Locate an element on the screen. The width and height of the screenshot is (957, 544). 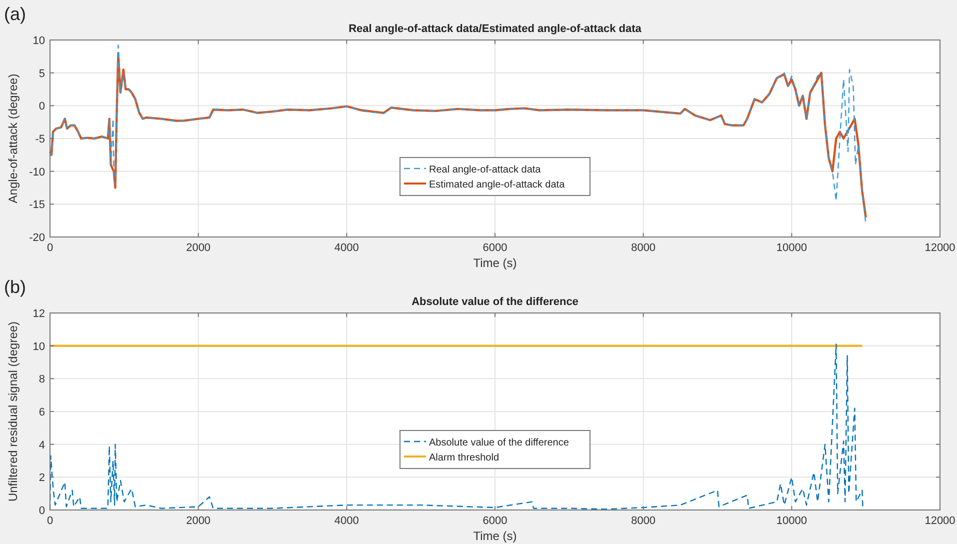
chart-title: Absolute value of the difference is located at coordinates (495, 302).